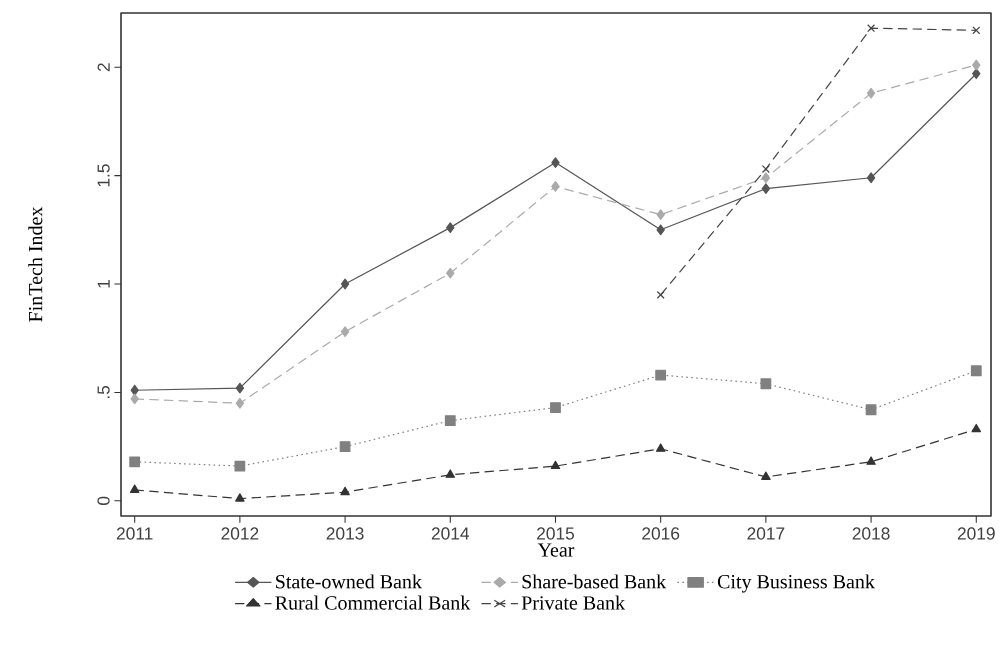  Describe the element at coordinates (103, 392) in the screenshot. I see `y-tick-label: .5` at that location.